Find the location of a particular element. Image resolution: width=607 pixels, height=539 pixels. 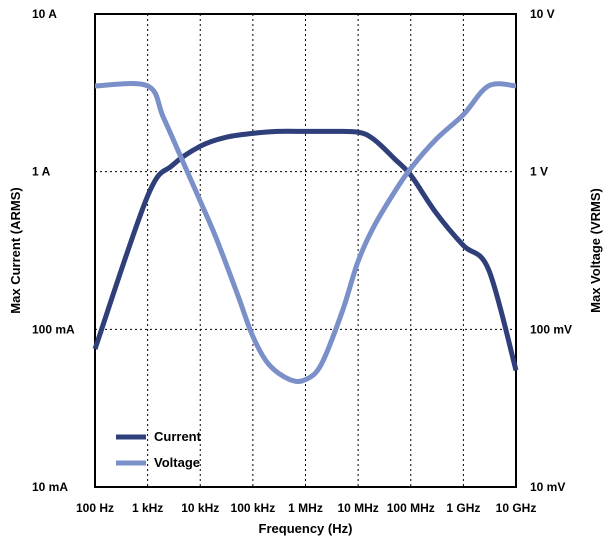

x-tick-label: 10 GHz is located at coordinates (516, 508).